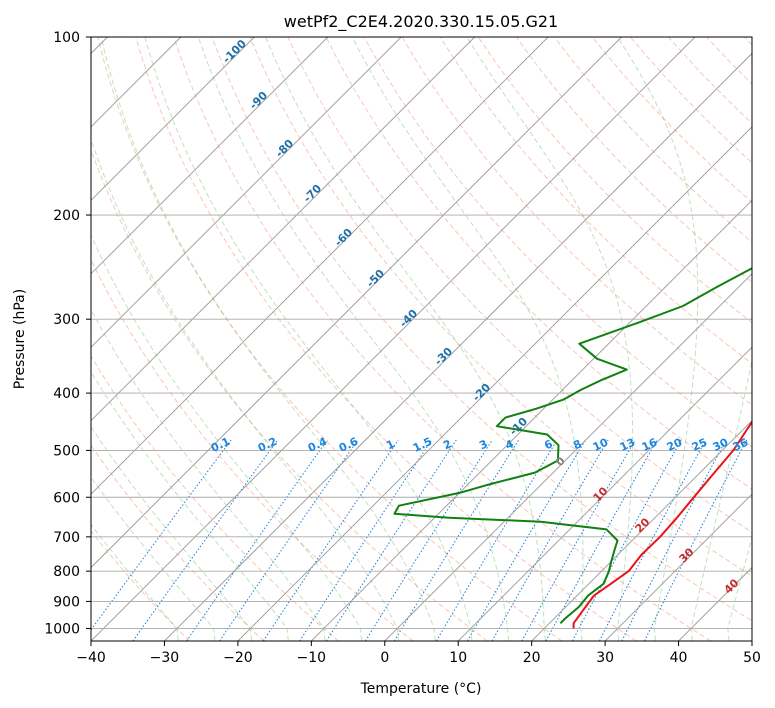 The height and width of the screenshot is (708, 775). I want to click on mixing-ratio-label: 25, so click(699, 445).